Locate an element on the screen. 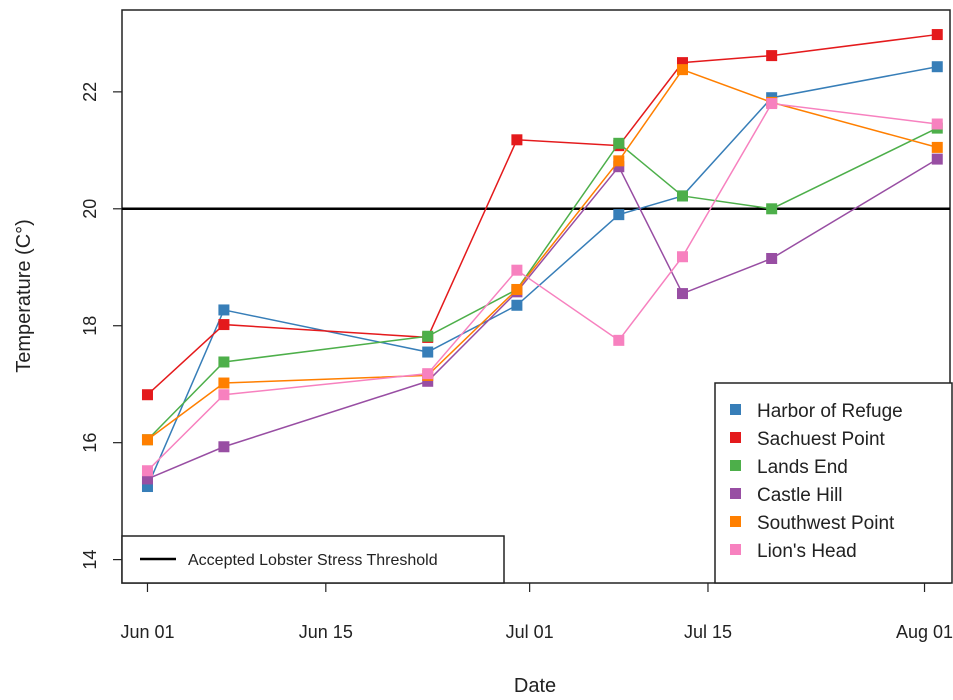 This screenshot has width=953, height=700. legend-label: Lands End is located at coordinates (802, 467).